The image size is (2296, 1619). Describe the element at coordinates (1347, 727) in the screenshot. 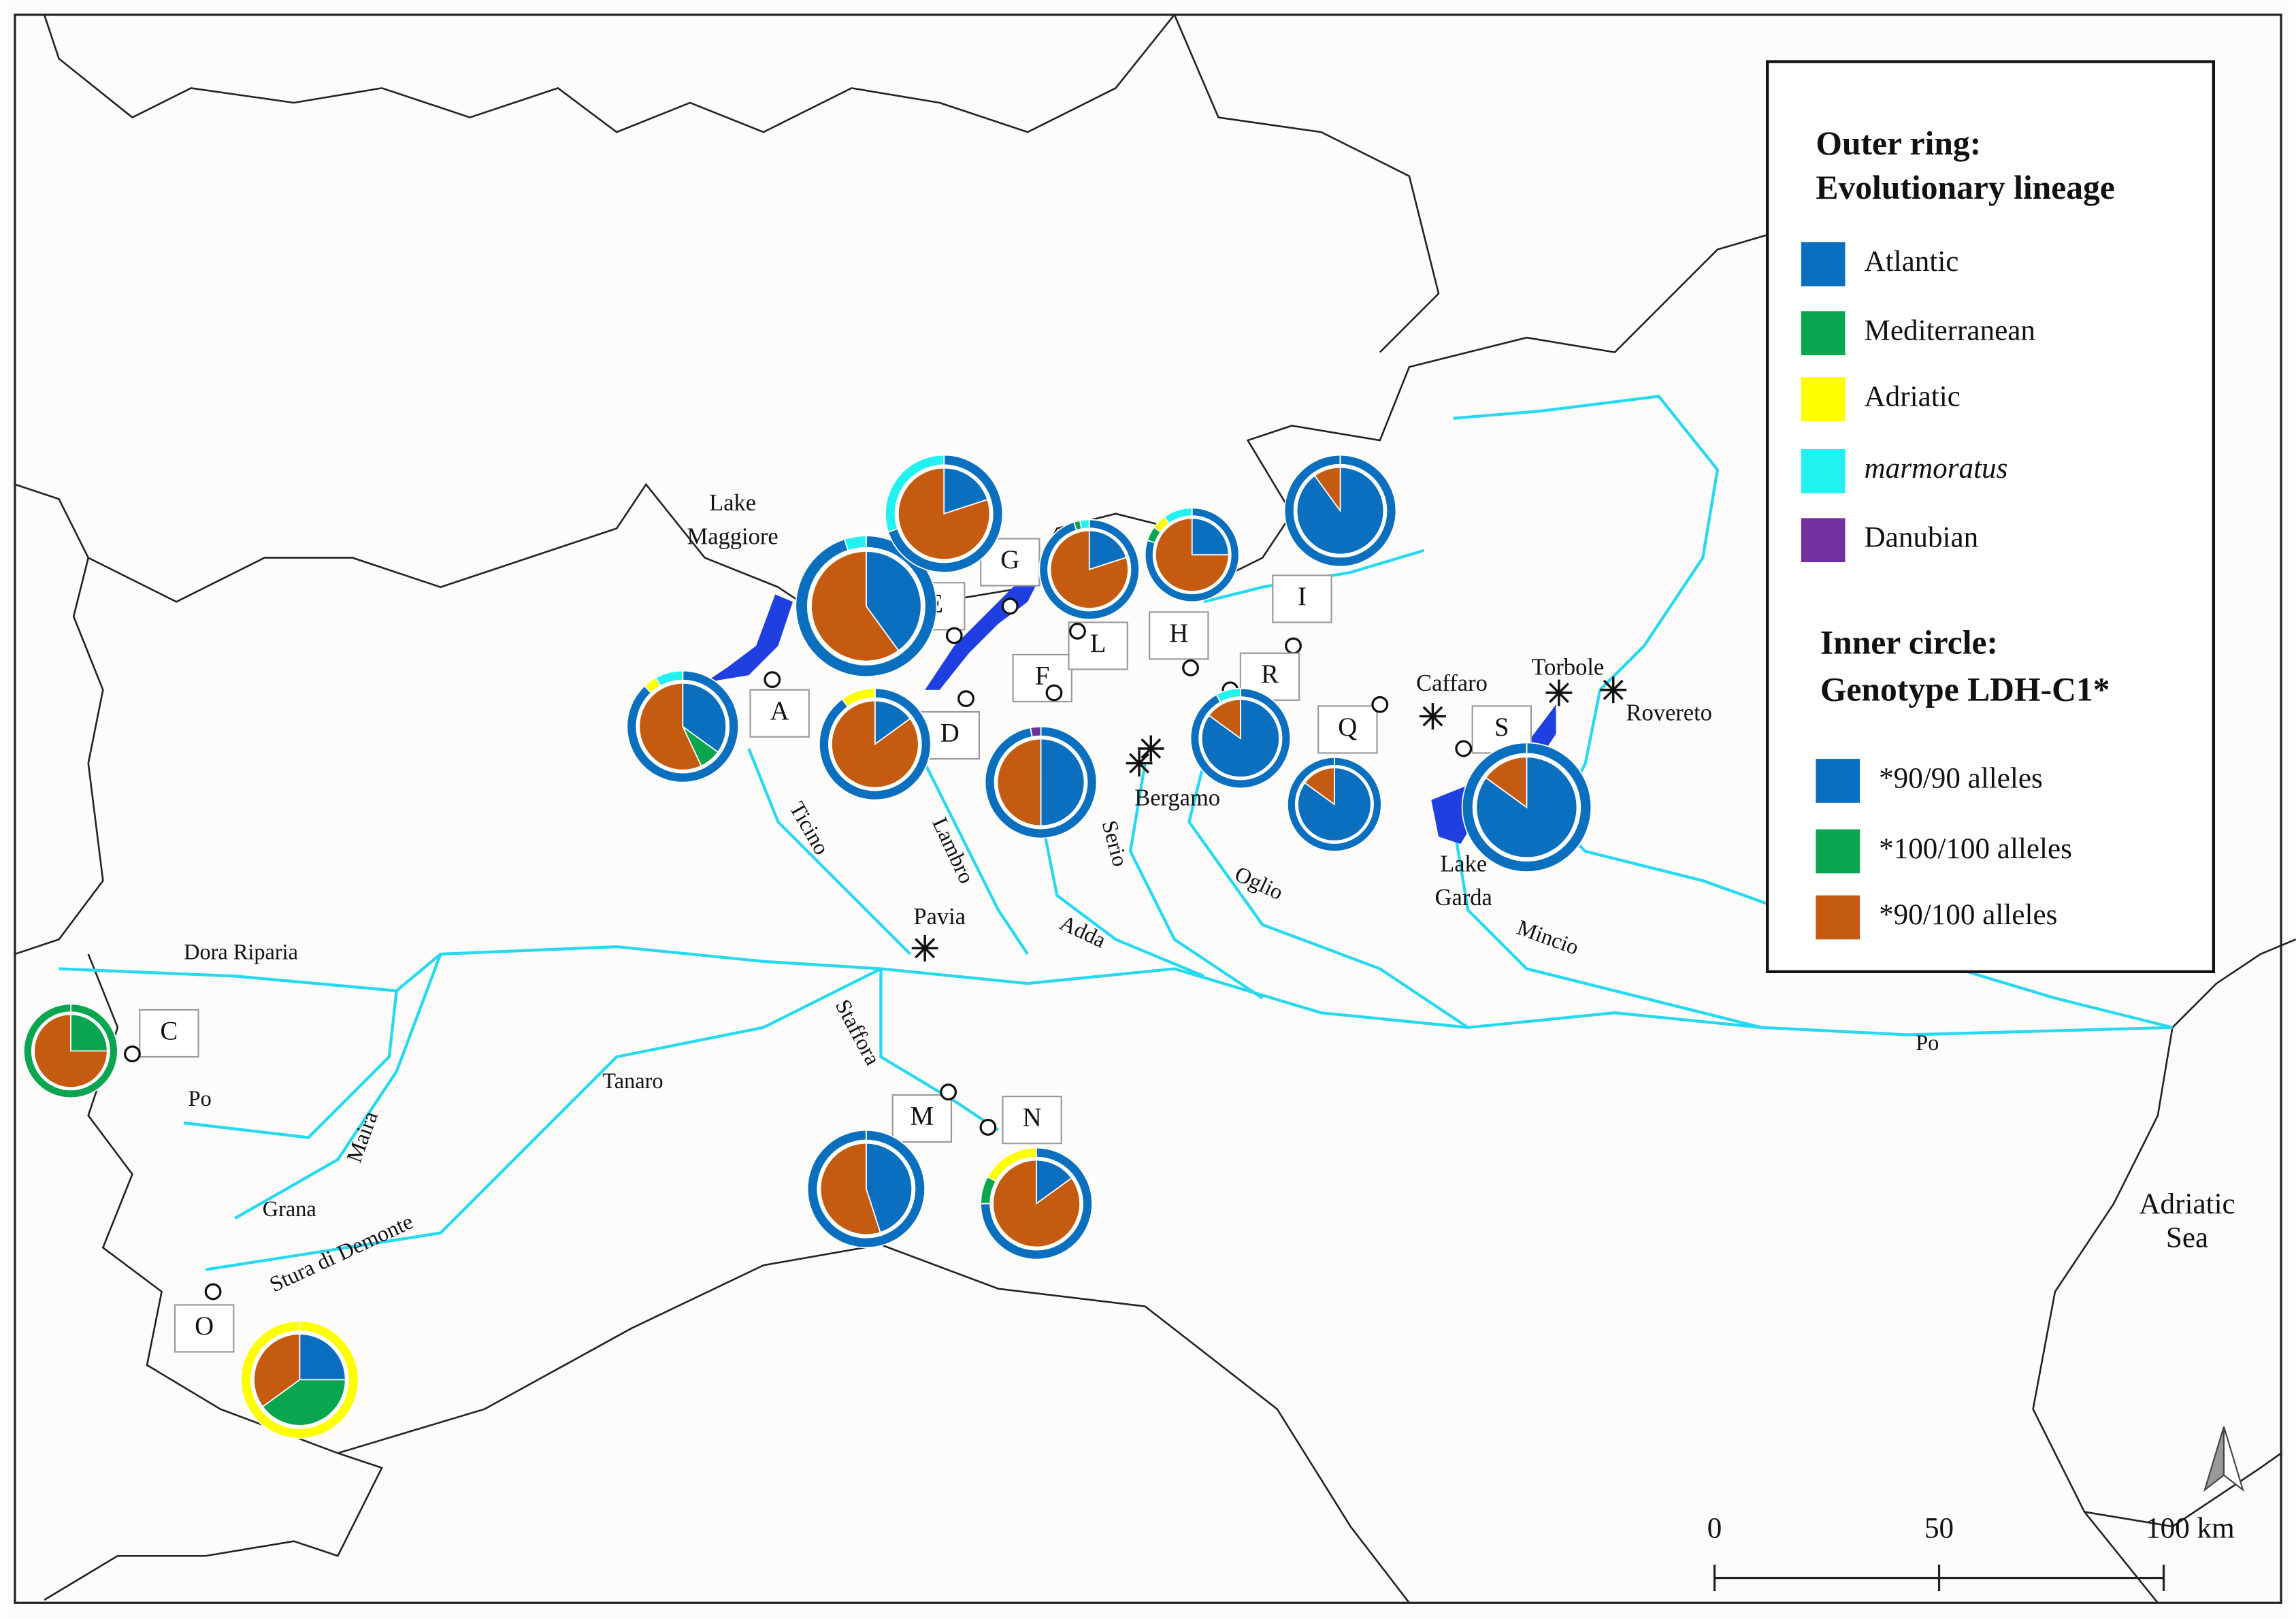

I see `site-label: Q` at that location.